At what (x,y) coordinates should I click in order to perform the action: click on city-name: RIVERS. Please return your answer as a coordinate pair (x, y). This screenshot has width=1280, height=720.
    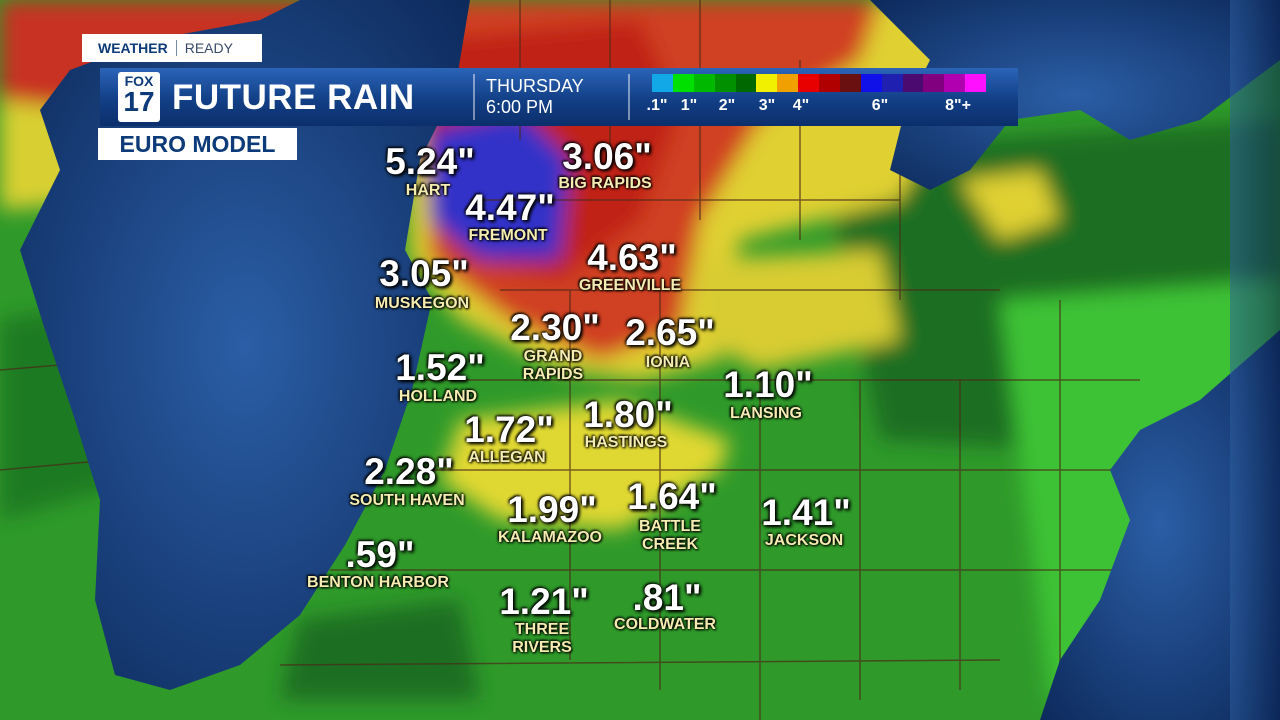
    Looking at the image, I should click on (542, 647).